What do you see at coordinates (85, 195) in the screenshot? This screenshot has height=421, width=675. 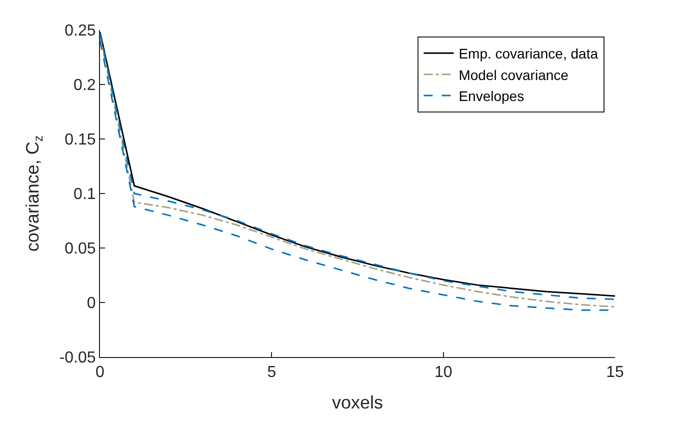 I see `y-tick-label: 0.1` at bounding box center [85, 195].